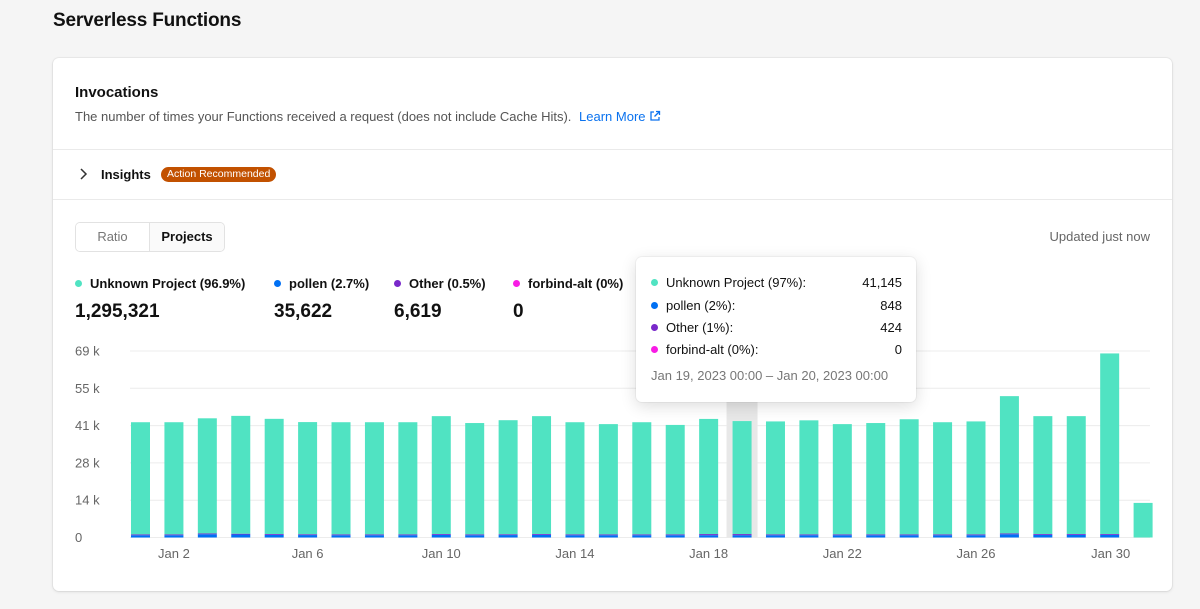  What do you see at coordinates (441, 553) in the screenshot?
I see `x-tick-label: Jan 10` at bounding box center [441, 553].